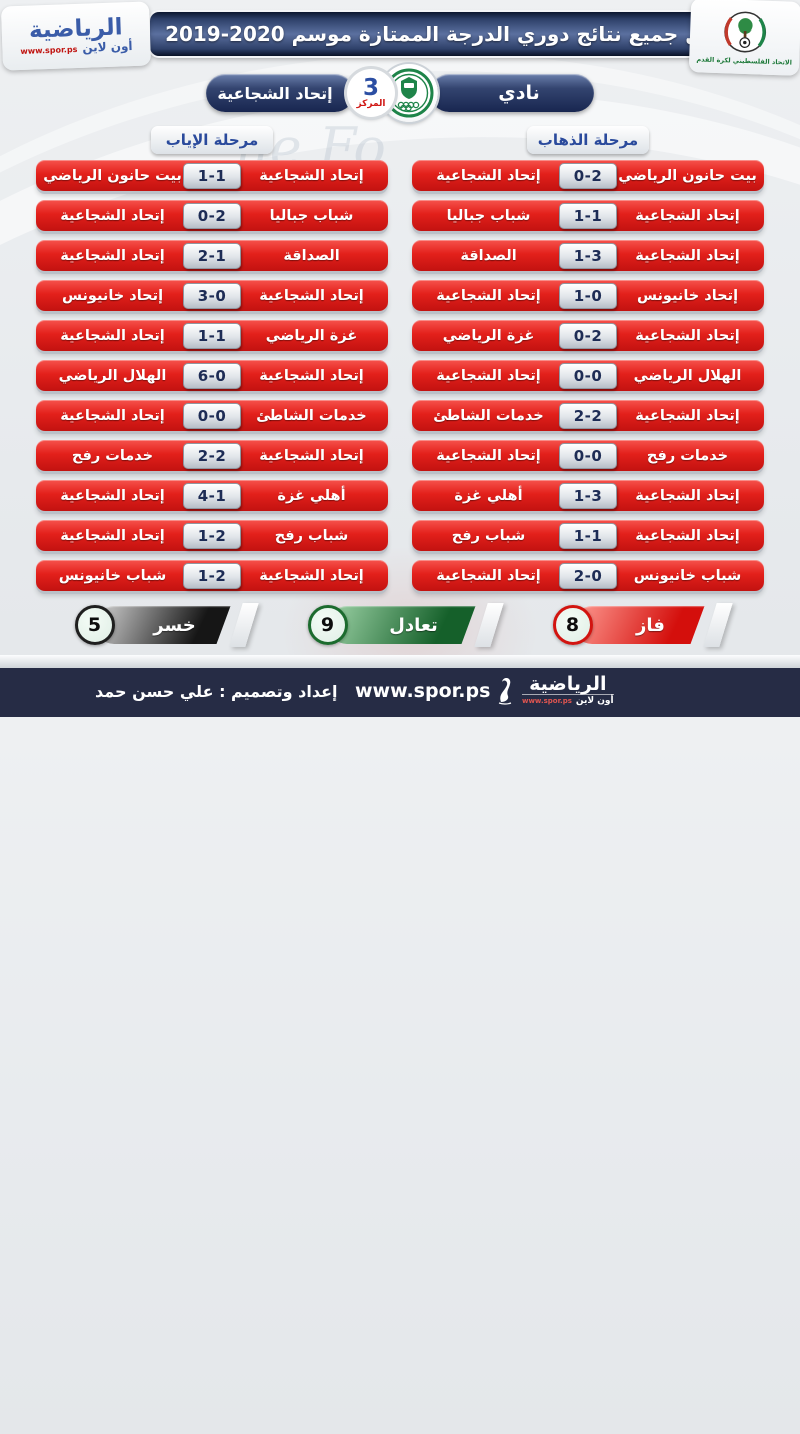 The image size is (800, 1434). What do you see at coordinates (76, 29) in the screenshot?
I see `brand-name: الرياضية` at bounding box center [76, 29].